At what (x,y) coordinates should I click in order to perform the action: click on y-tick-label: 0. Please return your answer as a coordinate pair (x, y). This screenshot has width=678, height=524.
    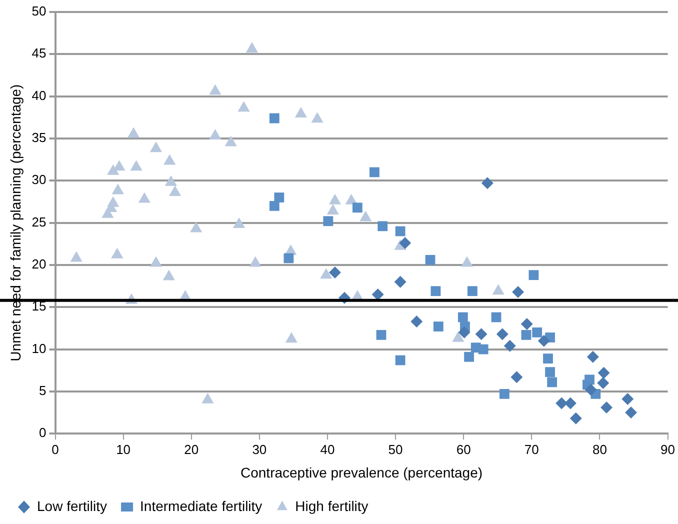
    Looking at the image, I should click on (42, 432).